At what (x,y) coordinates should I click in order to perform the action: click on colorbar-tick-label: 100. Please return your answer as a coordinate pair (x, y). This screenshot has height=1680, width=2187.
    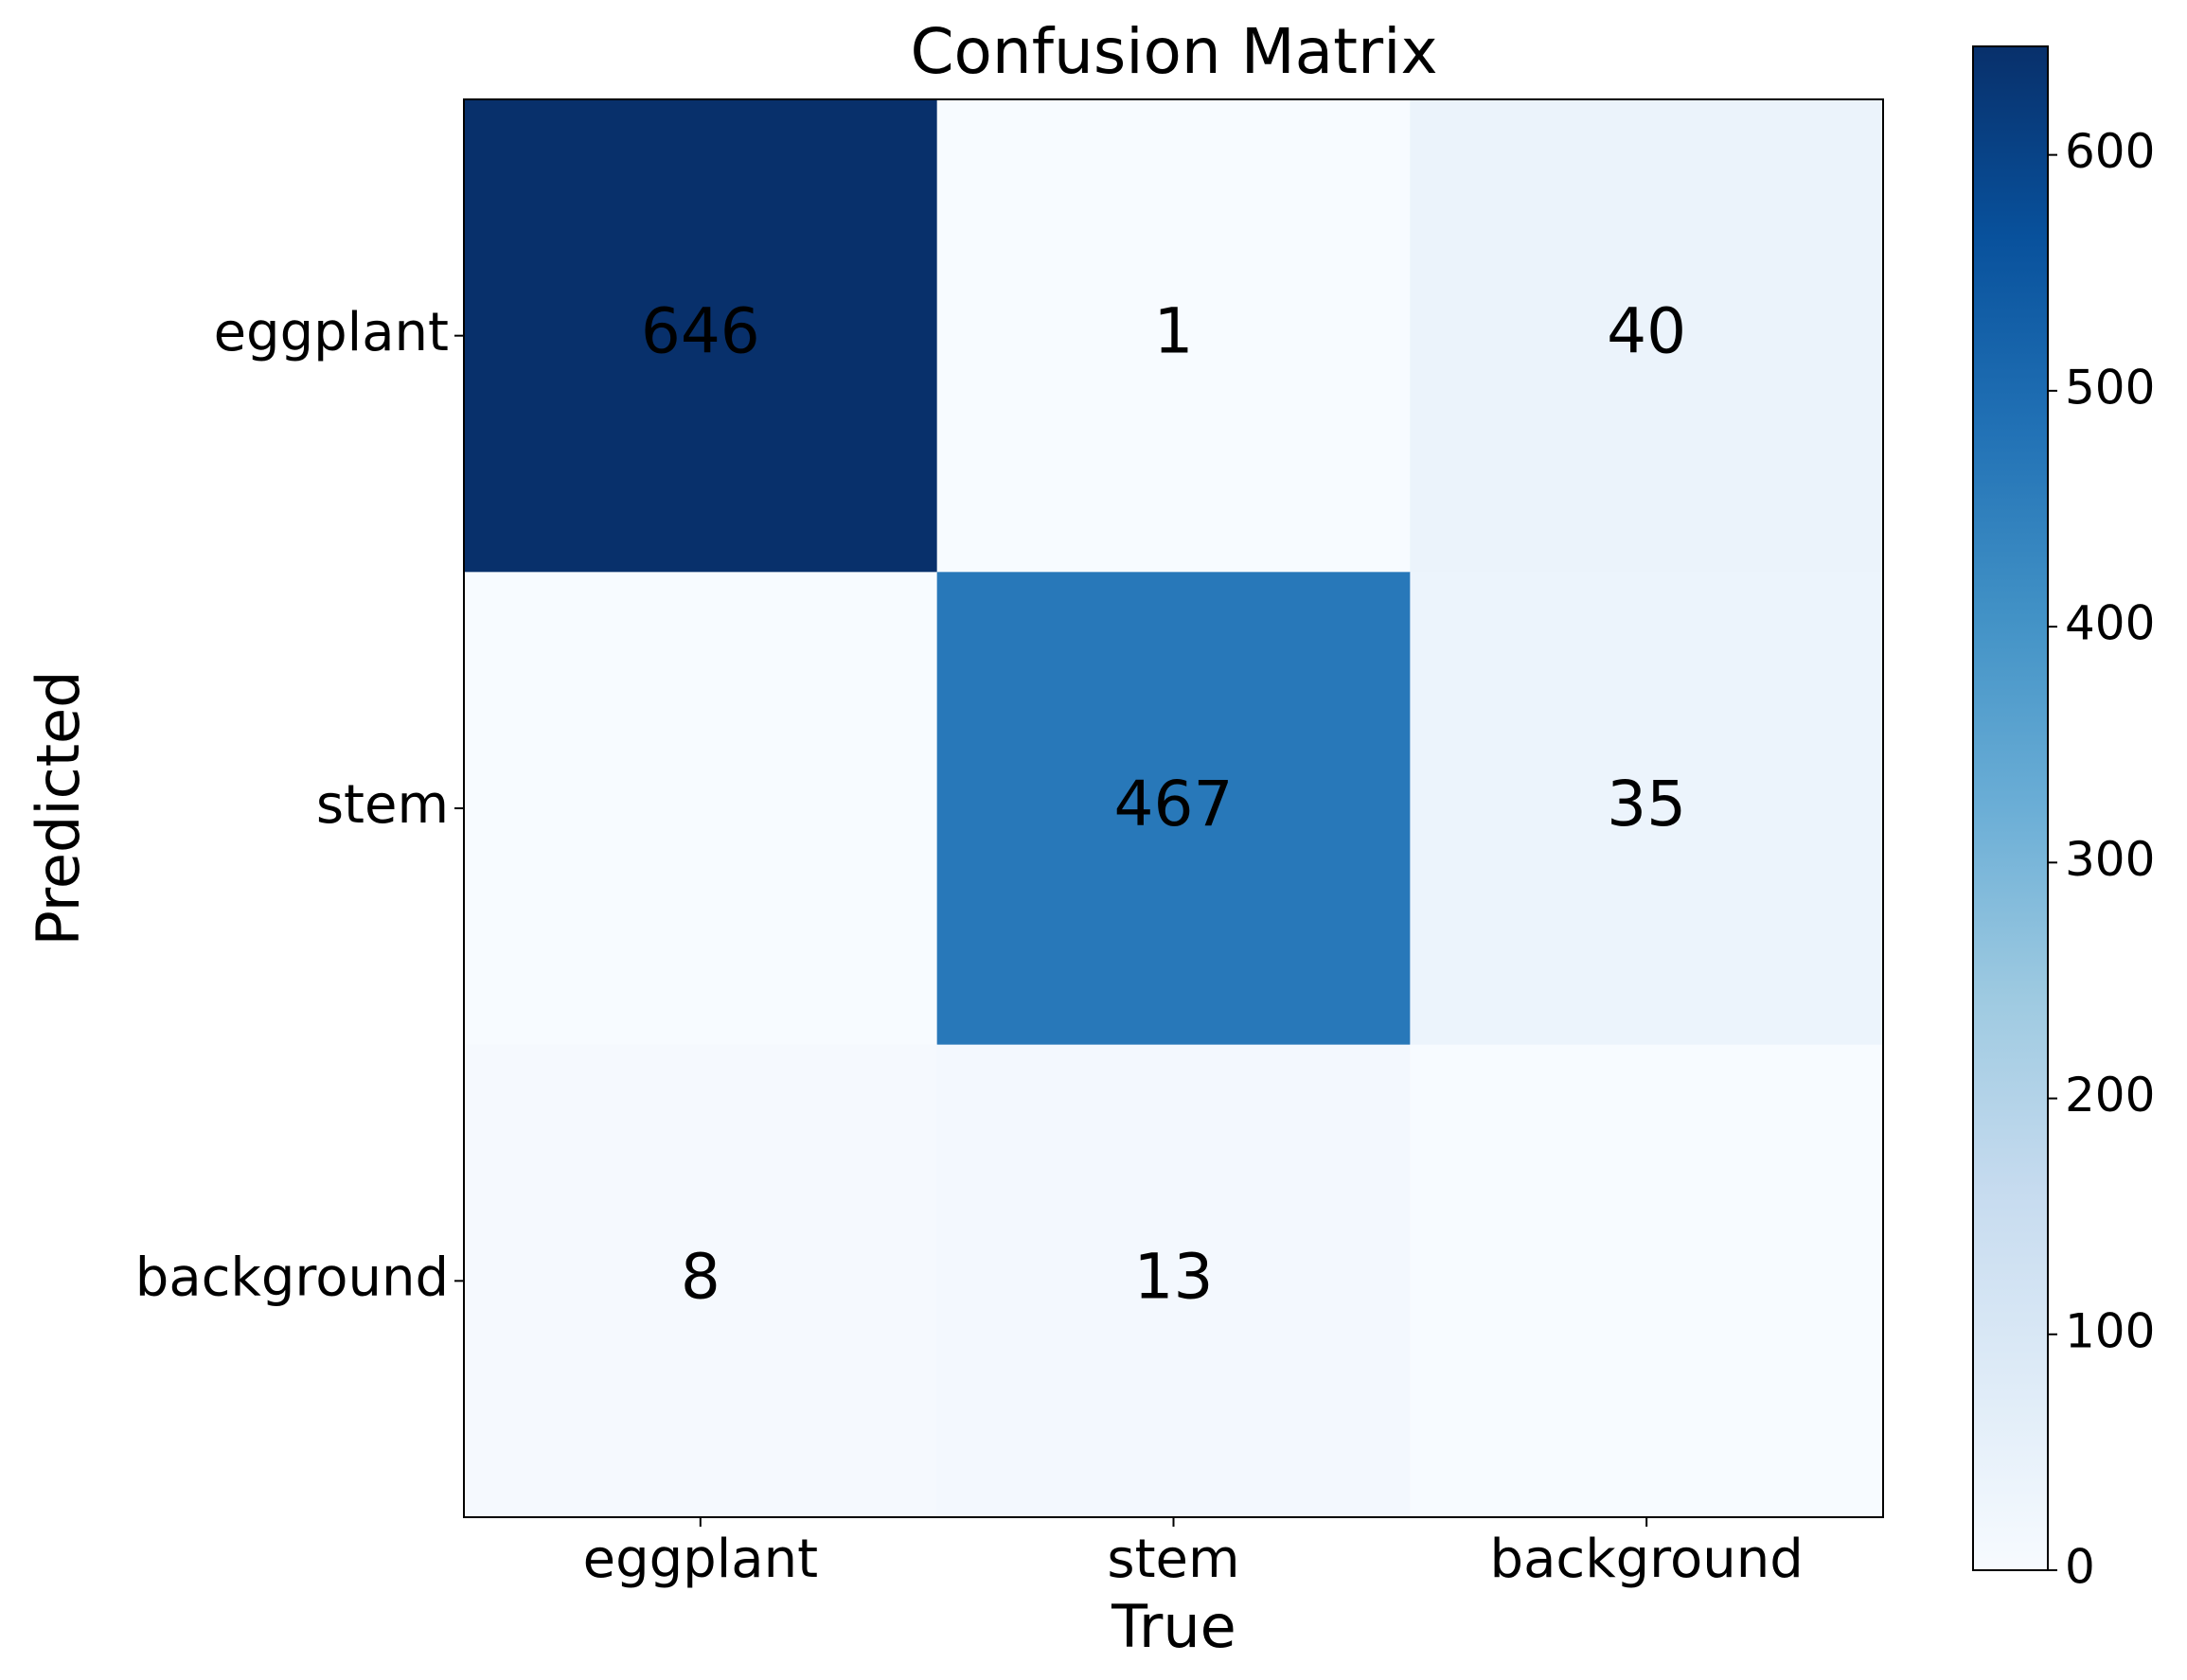
    Looking at the image, I should click on (2110, 1330).